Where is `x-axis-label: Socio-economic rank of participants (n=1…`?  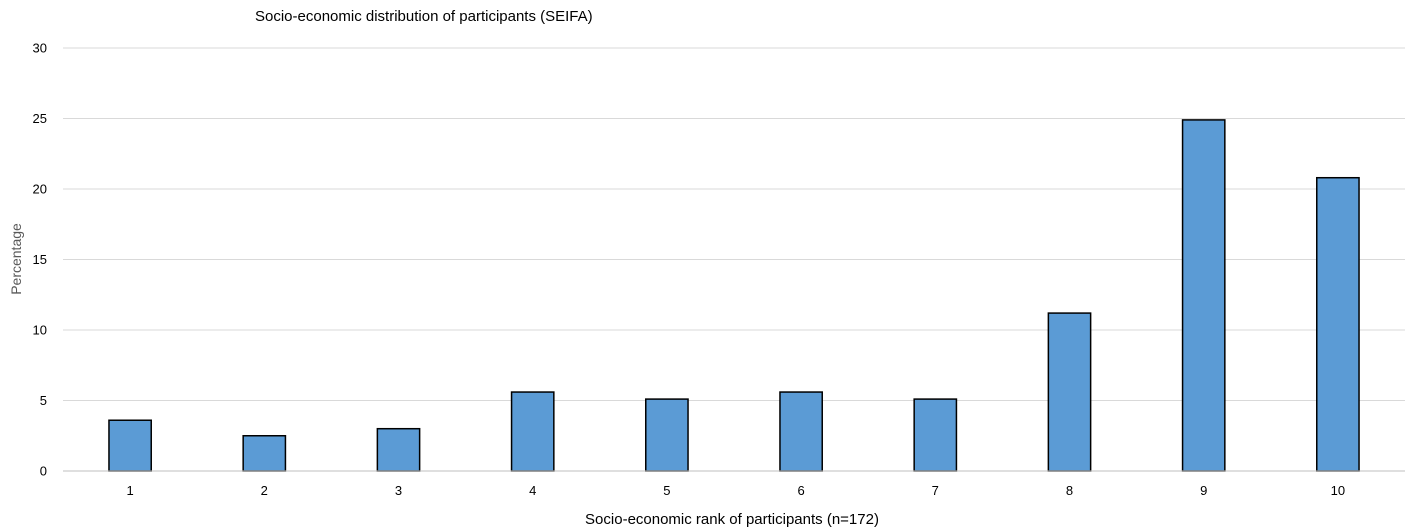
x-axis-label: Socio-economic rank of participants (n=1… is located at coordinates (732, 519).